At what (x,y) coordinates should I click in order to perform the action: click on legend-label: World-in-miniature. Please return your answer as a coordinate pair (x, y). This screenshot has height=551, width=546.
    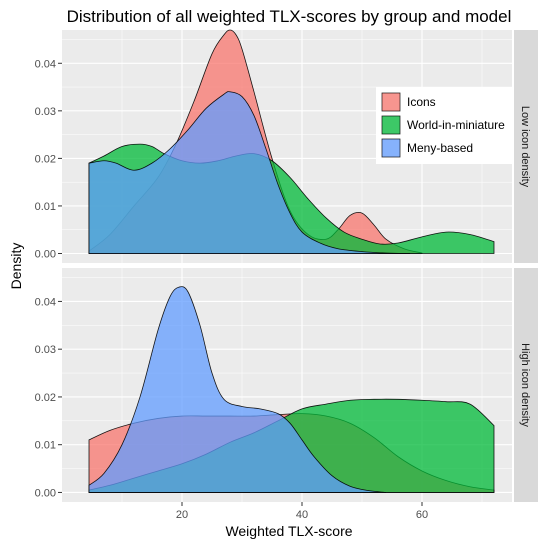
    Looking at the image, I should click on (456, 125).